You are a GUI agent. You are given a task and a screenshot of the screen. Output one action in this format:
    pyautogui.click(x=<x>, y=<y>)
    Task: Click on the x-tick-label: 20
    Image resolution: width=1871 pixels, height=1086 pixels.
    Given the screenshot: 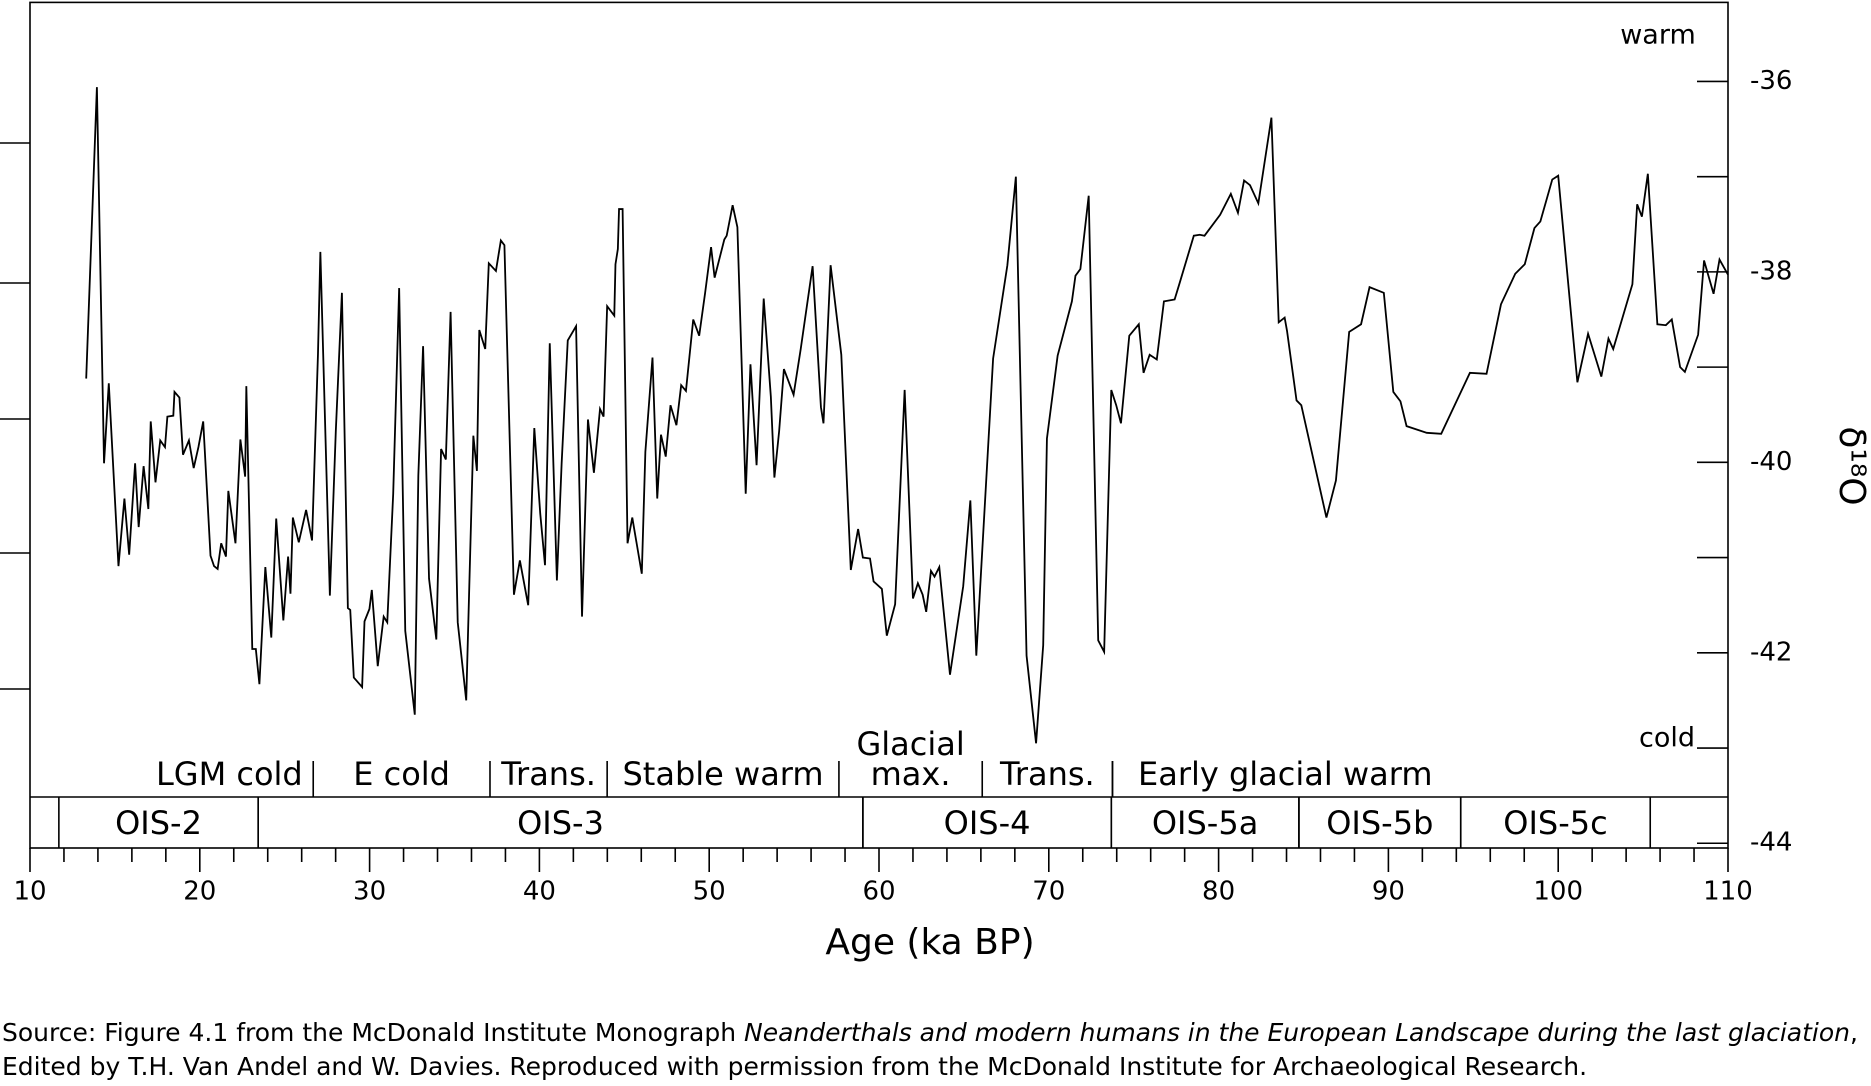 What is the action you would take?
    pyautogui.click(x=199, y=892)
    